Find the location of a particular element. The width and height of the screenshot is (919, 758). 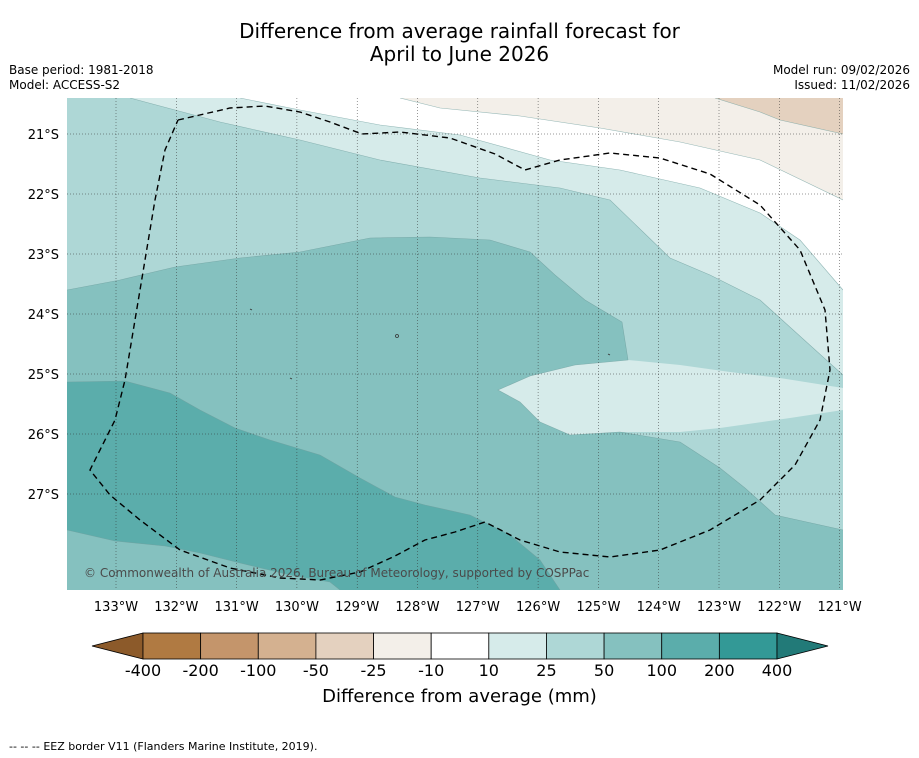

rain-band-dry-light is located at coordinates (621, 149).